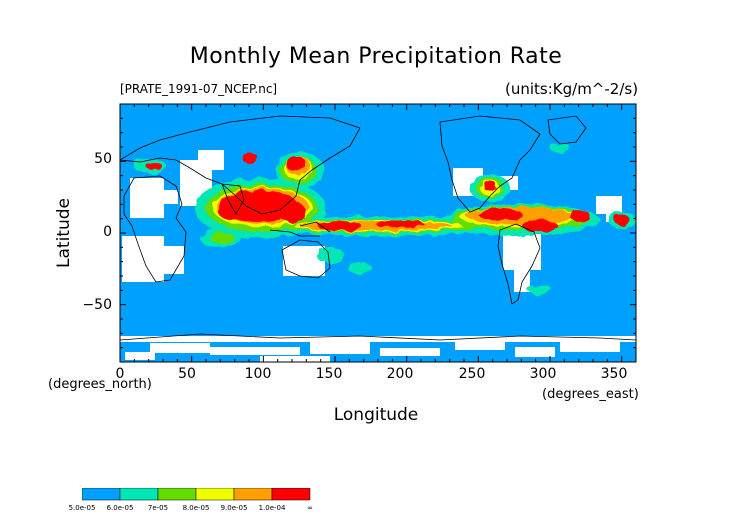  I want to click on x-tick-label: 350, so click(614, 374).